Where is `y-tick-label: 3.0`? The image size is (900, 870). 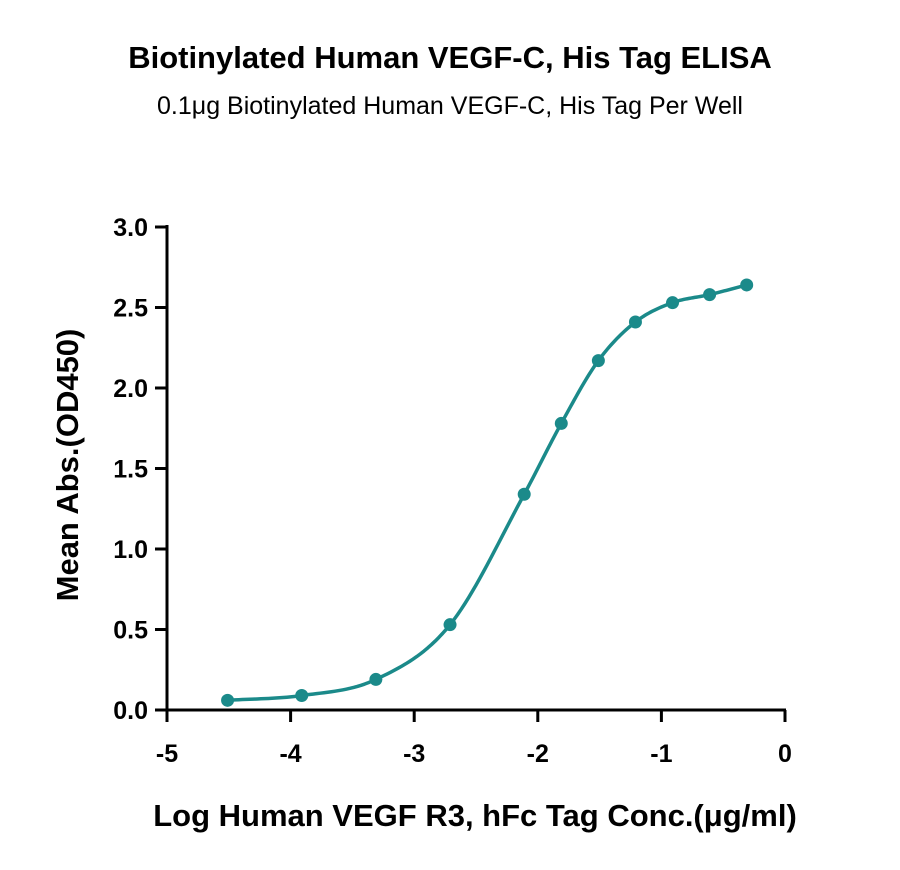 y-tick-label: 3.0 is located at coordinates (130, 228).